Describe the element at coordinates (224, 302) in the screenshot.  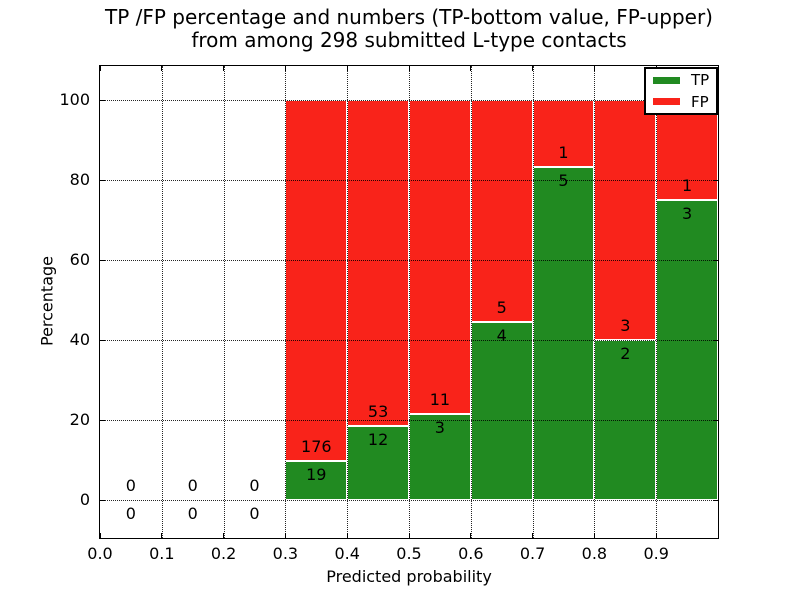
I see `gridline-x-0.2` at that location.